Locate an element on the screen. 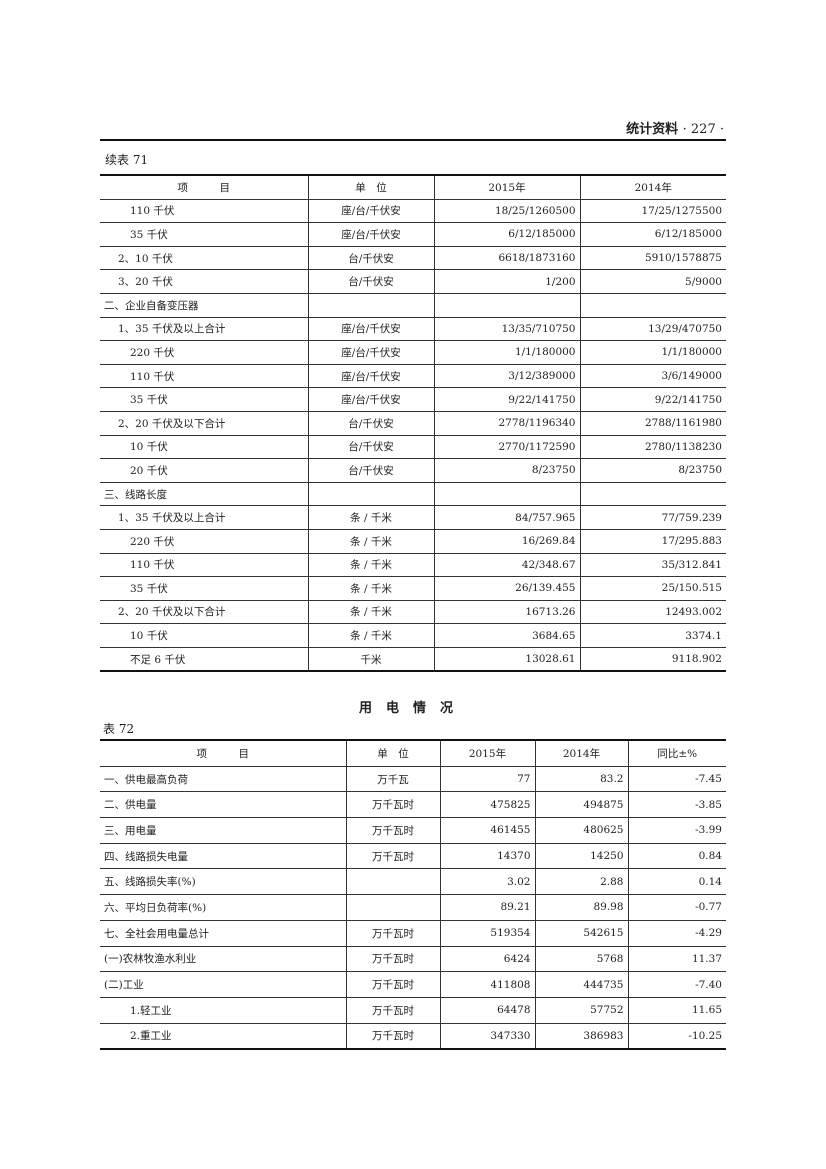 The width and height of the screenshot is (826, 1169). cell-y2014: 6/12/185000 is located at coordinates (652, 234).